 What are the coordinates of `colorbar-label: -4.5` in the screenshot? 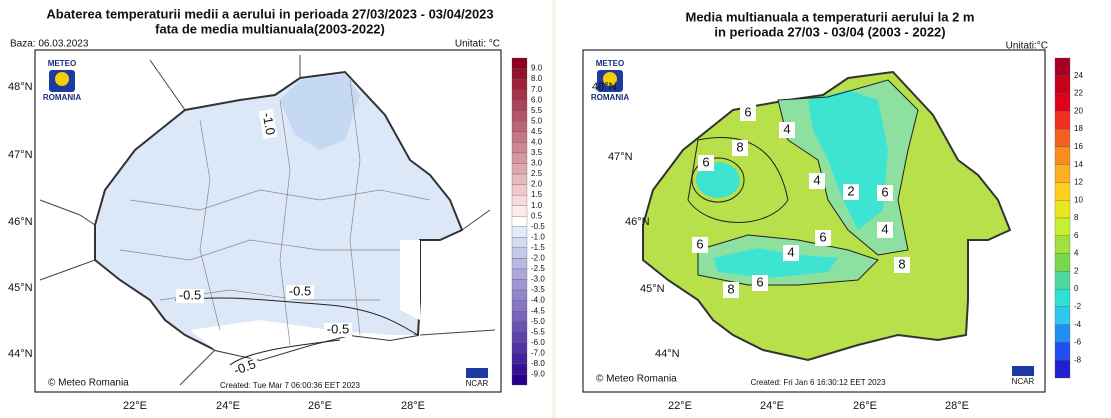 It's located at (538, 310).